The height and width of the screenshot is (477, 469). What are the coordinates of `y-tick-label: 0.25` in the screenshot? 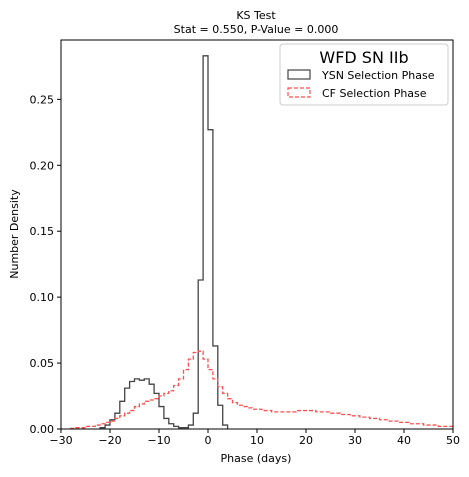 It's located at (42, 99).